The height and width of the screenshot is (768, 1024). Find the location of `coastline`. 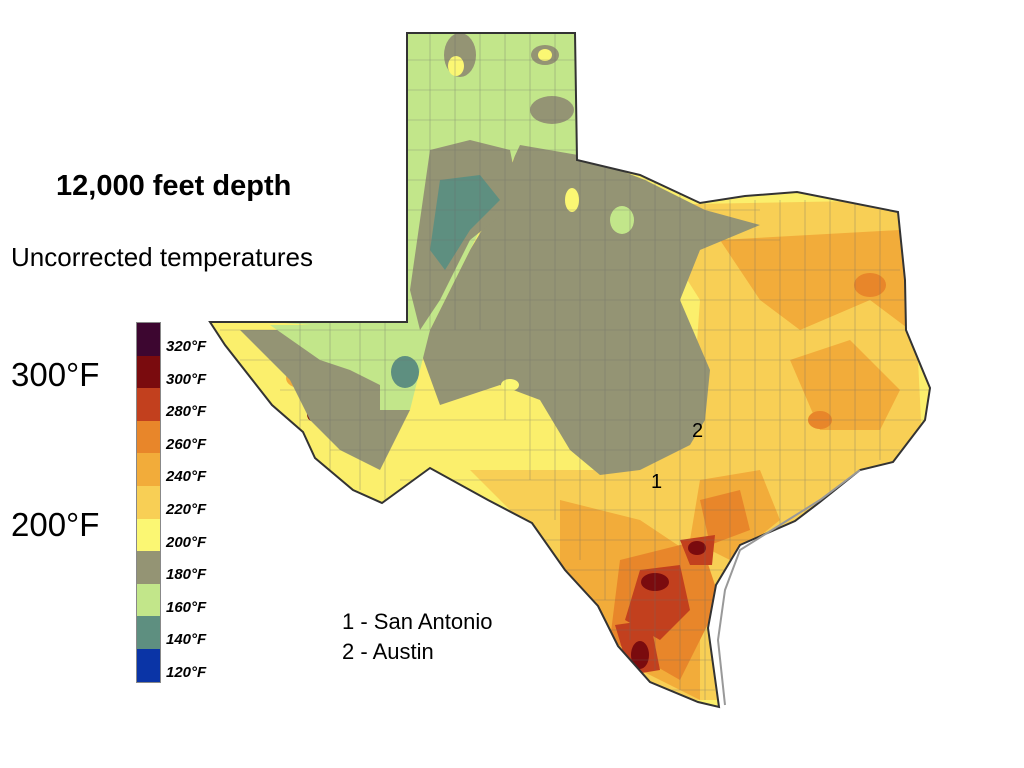

coastline is located at coordinates (788, 587).